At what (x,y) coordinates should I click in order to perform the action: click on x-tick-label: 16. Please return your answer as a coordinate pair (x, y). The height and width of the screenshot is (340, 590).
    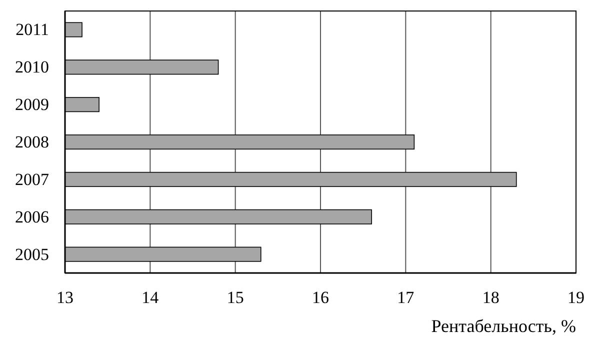
    Looking at the image, I should click on (320, 297).